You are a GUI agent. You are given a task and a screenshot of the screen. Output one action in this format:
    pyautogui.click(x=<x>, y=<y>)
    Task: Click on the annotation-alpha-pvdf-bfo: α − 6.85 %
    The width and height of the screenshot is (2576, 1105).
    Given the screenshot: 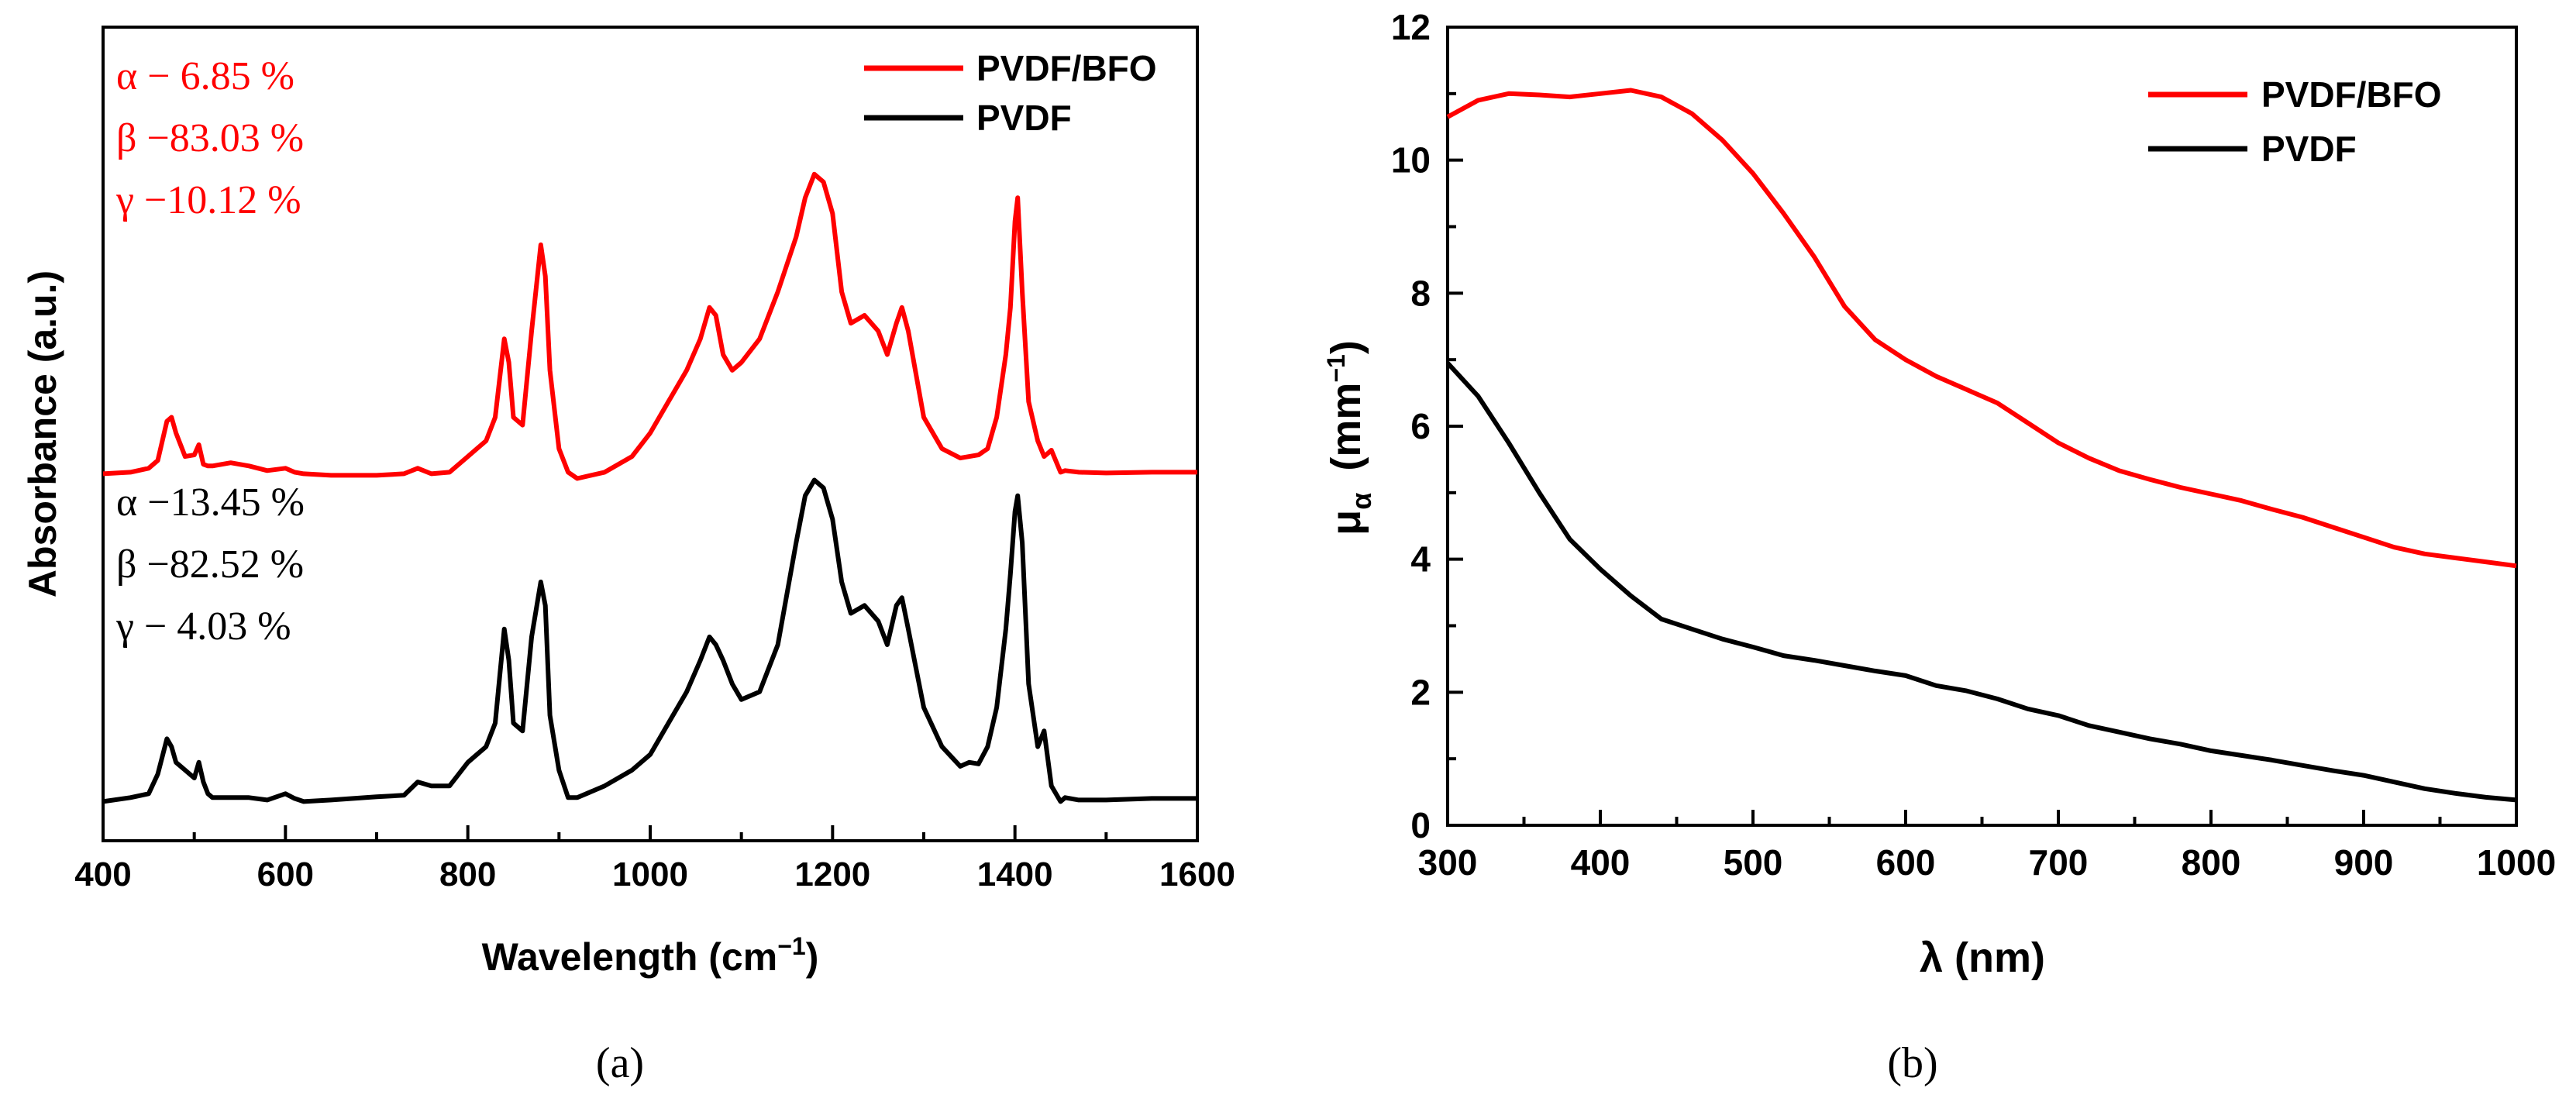 What is the action you would take?
    pyautogui.click(x=205, y=76)
    